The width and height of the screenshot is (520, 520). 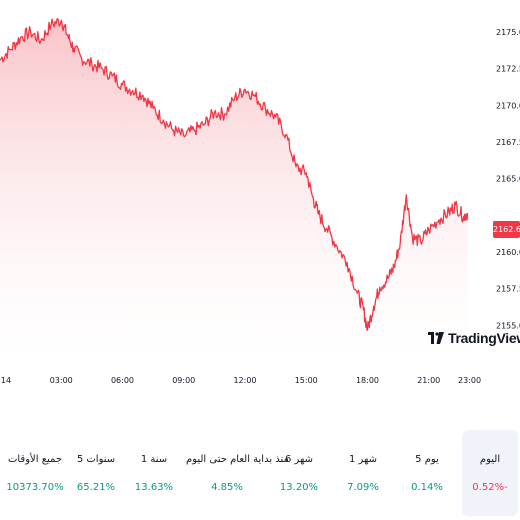 What do you see at coordinates (35, 487) in the screenshot?
I see `period-change-value: 10373.70%` at bounding box center [35, 487].